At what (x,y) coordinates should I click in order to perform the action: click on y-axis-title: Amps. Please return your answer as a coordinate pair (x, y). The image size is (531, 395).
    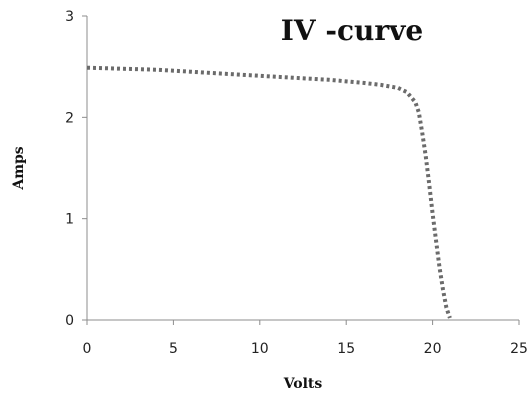
    Looking at the image, I should click on (19, 168).